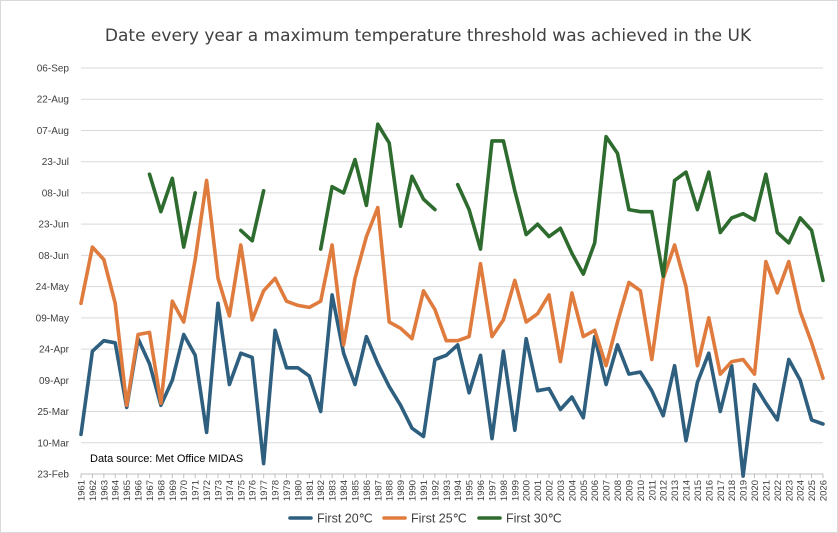 The image size is (838, 533). Describe the element at coordinates (572, 490) in the screenshot. I see `x-tick-label: 2004` at that location.